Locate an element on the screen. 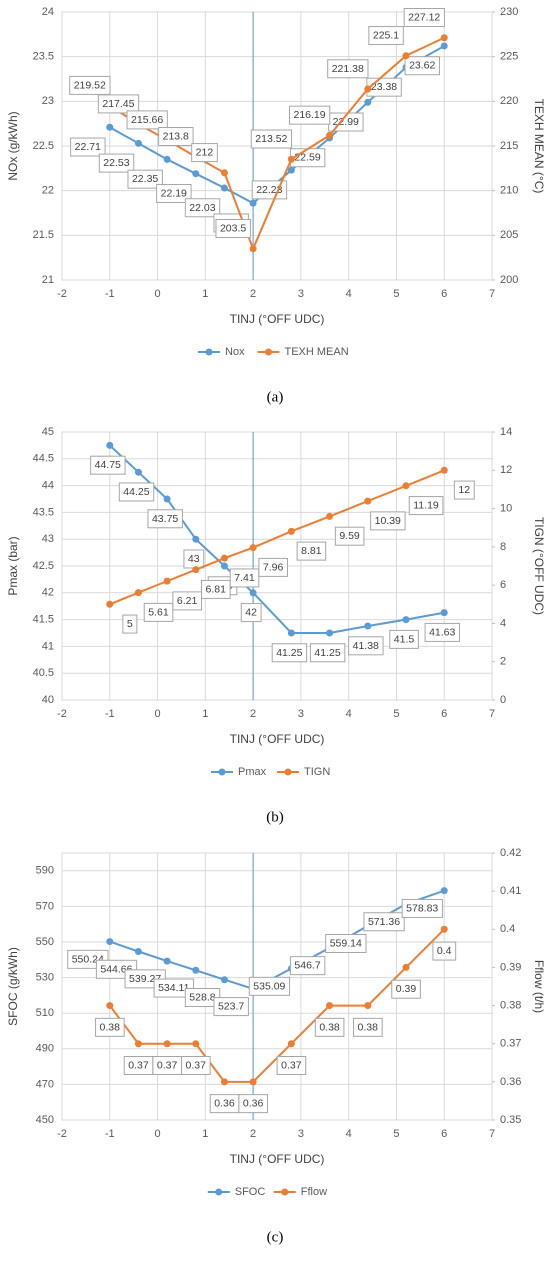 The image size is (550, 1264). data-label: 535.09 is located at coordinates (269, 986).